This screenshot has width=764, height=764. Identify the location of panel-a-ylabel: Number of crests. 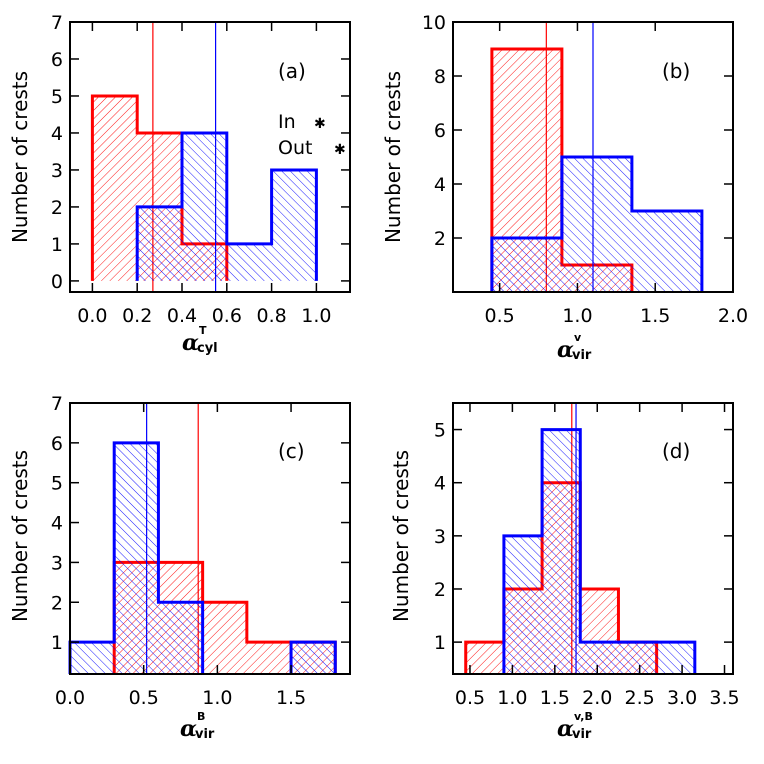
(20, 157).